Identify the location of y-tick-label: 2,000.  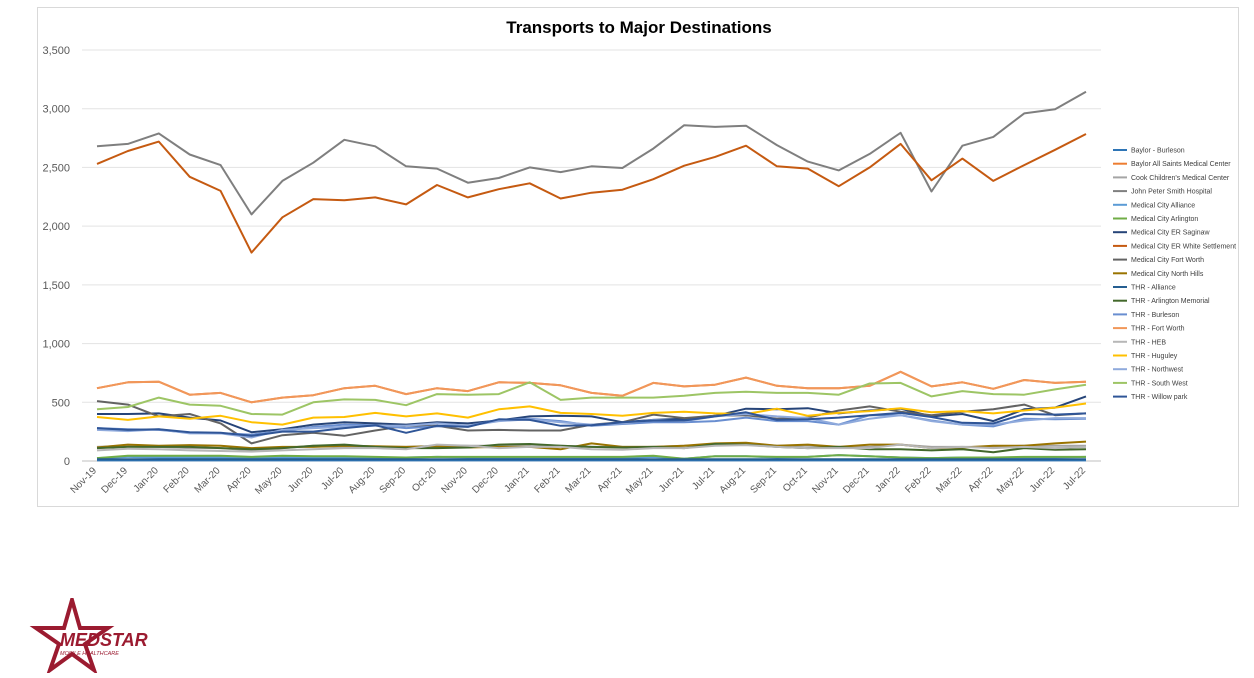
(56, 227).